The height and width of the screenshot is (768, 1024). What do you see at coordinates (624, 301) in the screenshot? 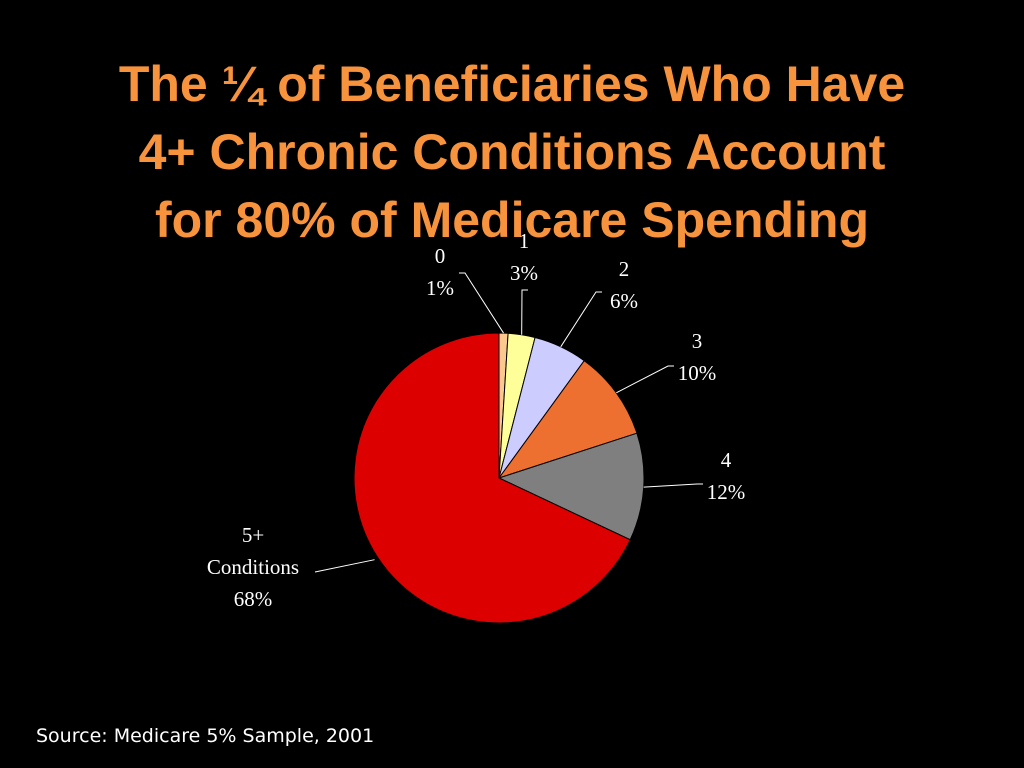
I see `slice-value: 6%` at bounding box center [624, 301].